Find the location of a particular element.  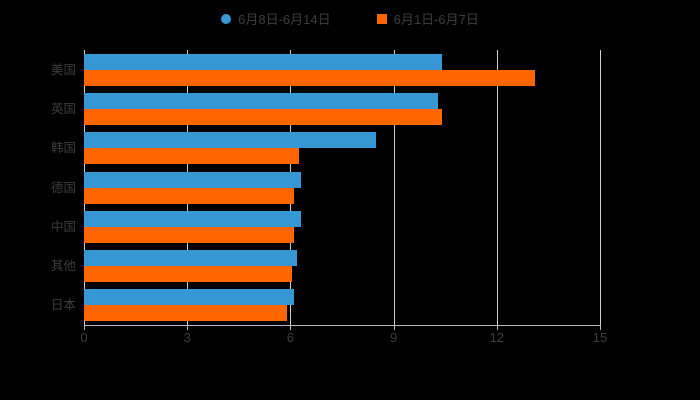

bar-美国-series-2 is located at coordinates (309, 77).